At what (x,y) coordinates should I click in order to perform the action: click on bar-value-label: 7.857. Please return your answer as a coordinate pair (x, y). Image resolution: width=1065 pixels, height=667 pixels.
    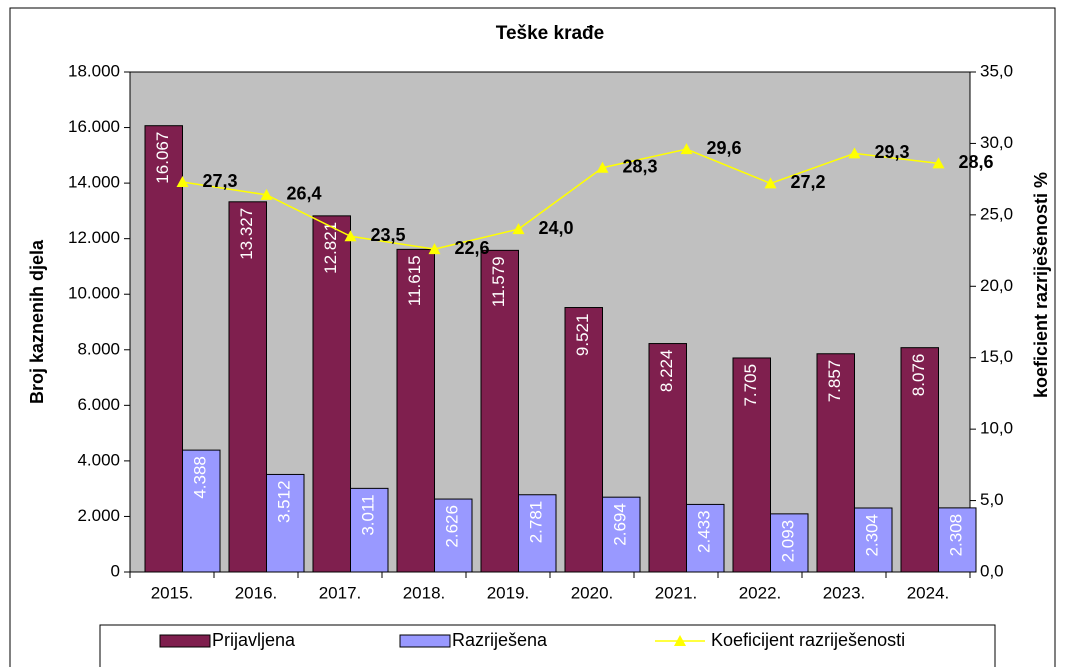
    Looking at the image, I should click on (834, 381).